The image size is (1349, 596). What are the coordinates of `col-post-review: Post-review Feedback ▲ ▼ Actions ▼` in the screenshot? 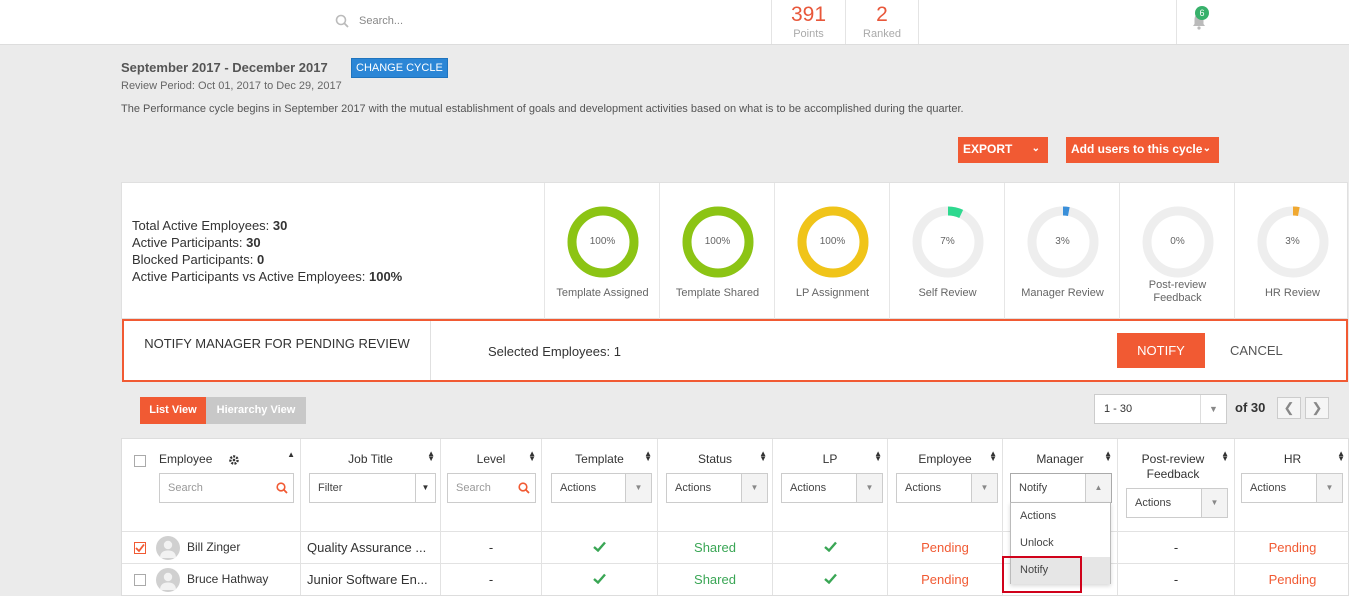 It's located at (1176, 485).